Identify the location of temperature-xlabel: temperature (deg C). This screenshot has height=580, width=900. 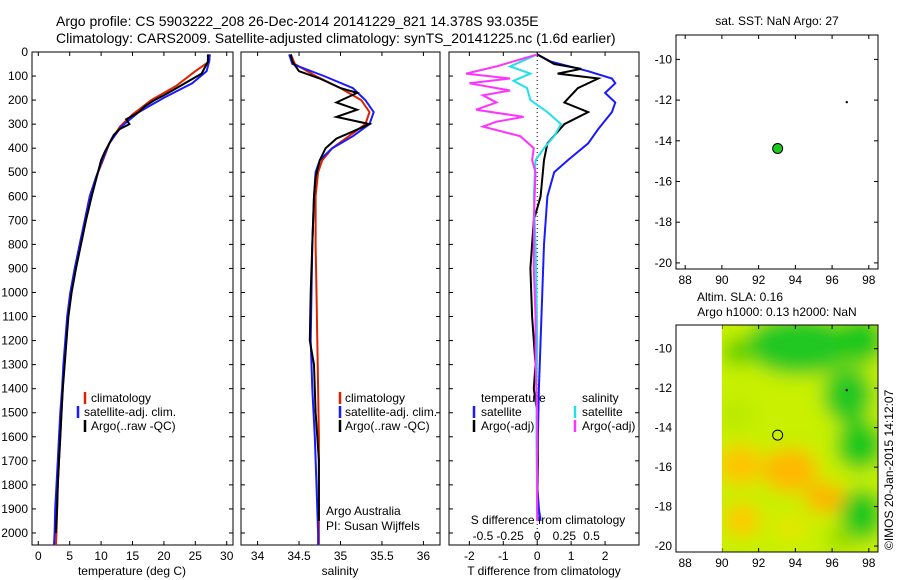
(132, 571).